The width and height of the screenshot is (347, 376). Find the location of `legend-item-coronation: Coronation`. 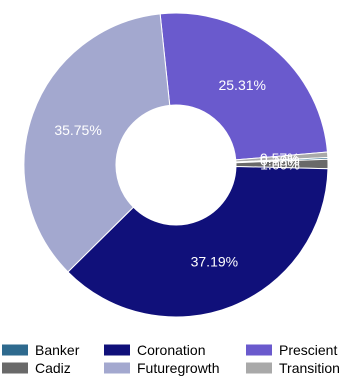

legend-item-coronation: Coronation is located at coordinates (155, 350).